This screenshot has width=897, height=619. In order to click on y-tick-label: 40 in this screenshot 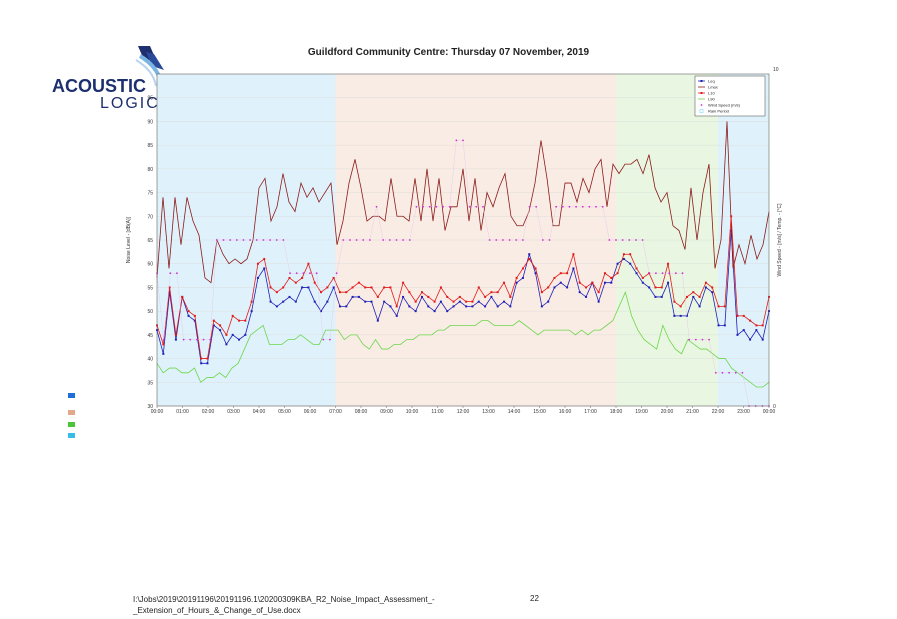, I will do `click(150, 360)`.